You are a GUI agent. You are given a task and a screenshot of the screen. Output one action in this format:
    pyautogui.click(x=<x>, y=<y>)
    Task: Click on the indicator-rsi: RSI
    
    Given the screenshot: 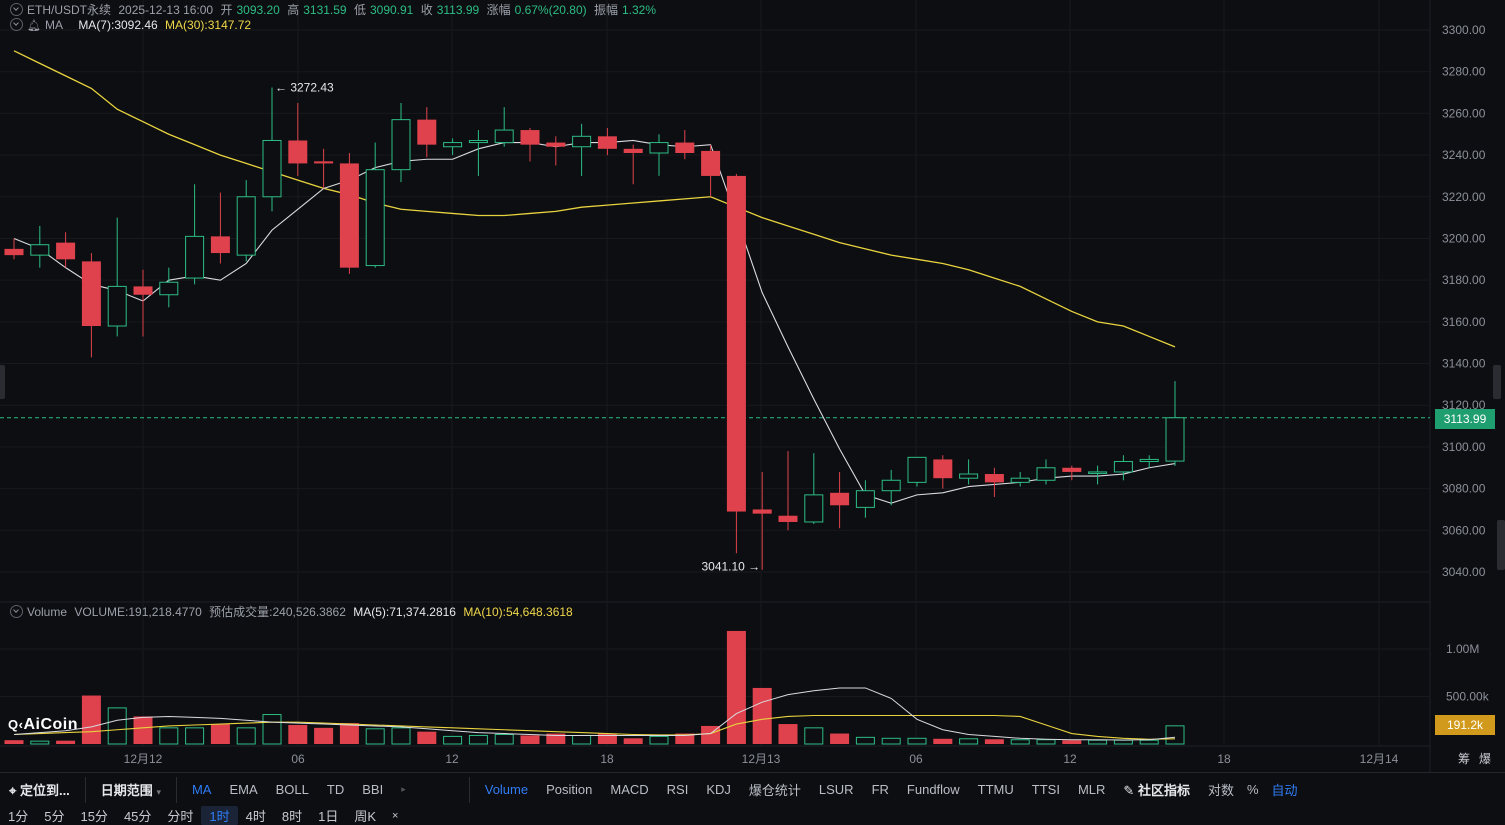 What is the action you would take?
    pyautogui.click(x=677, y=789)
    